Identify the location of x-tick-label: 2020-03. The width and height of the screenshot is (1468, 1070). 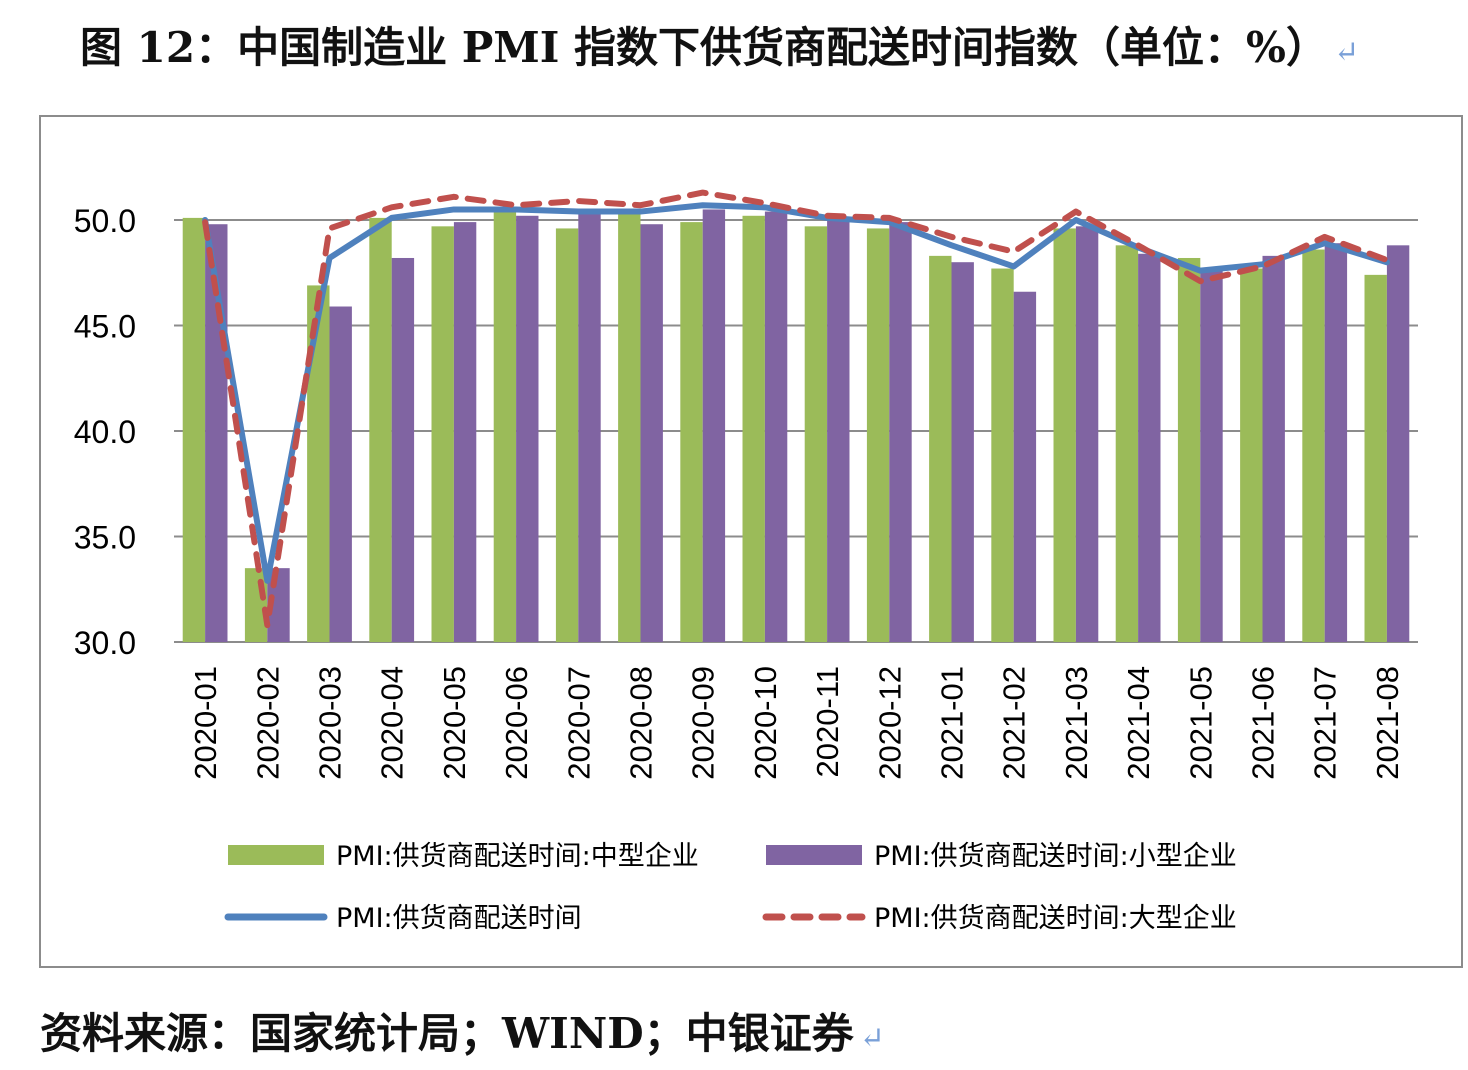
(330, 723).